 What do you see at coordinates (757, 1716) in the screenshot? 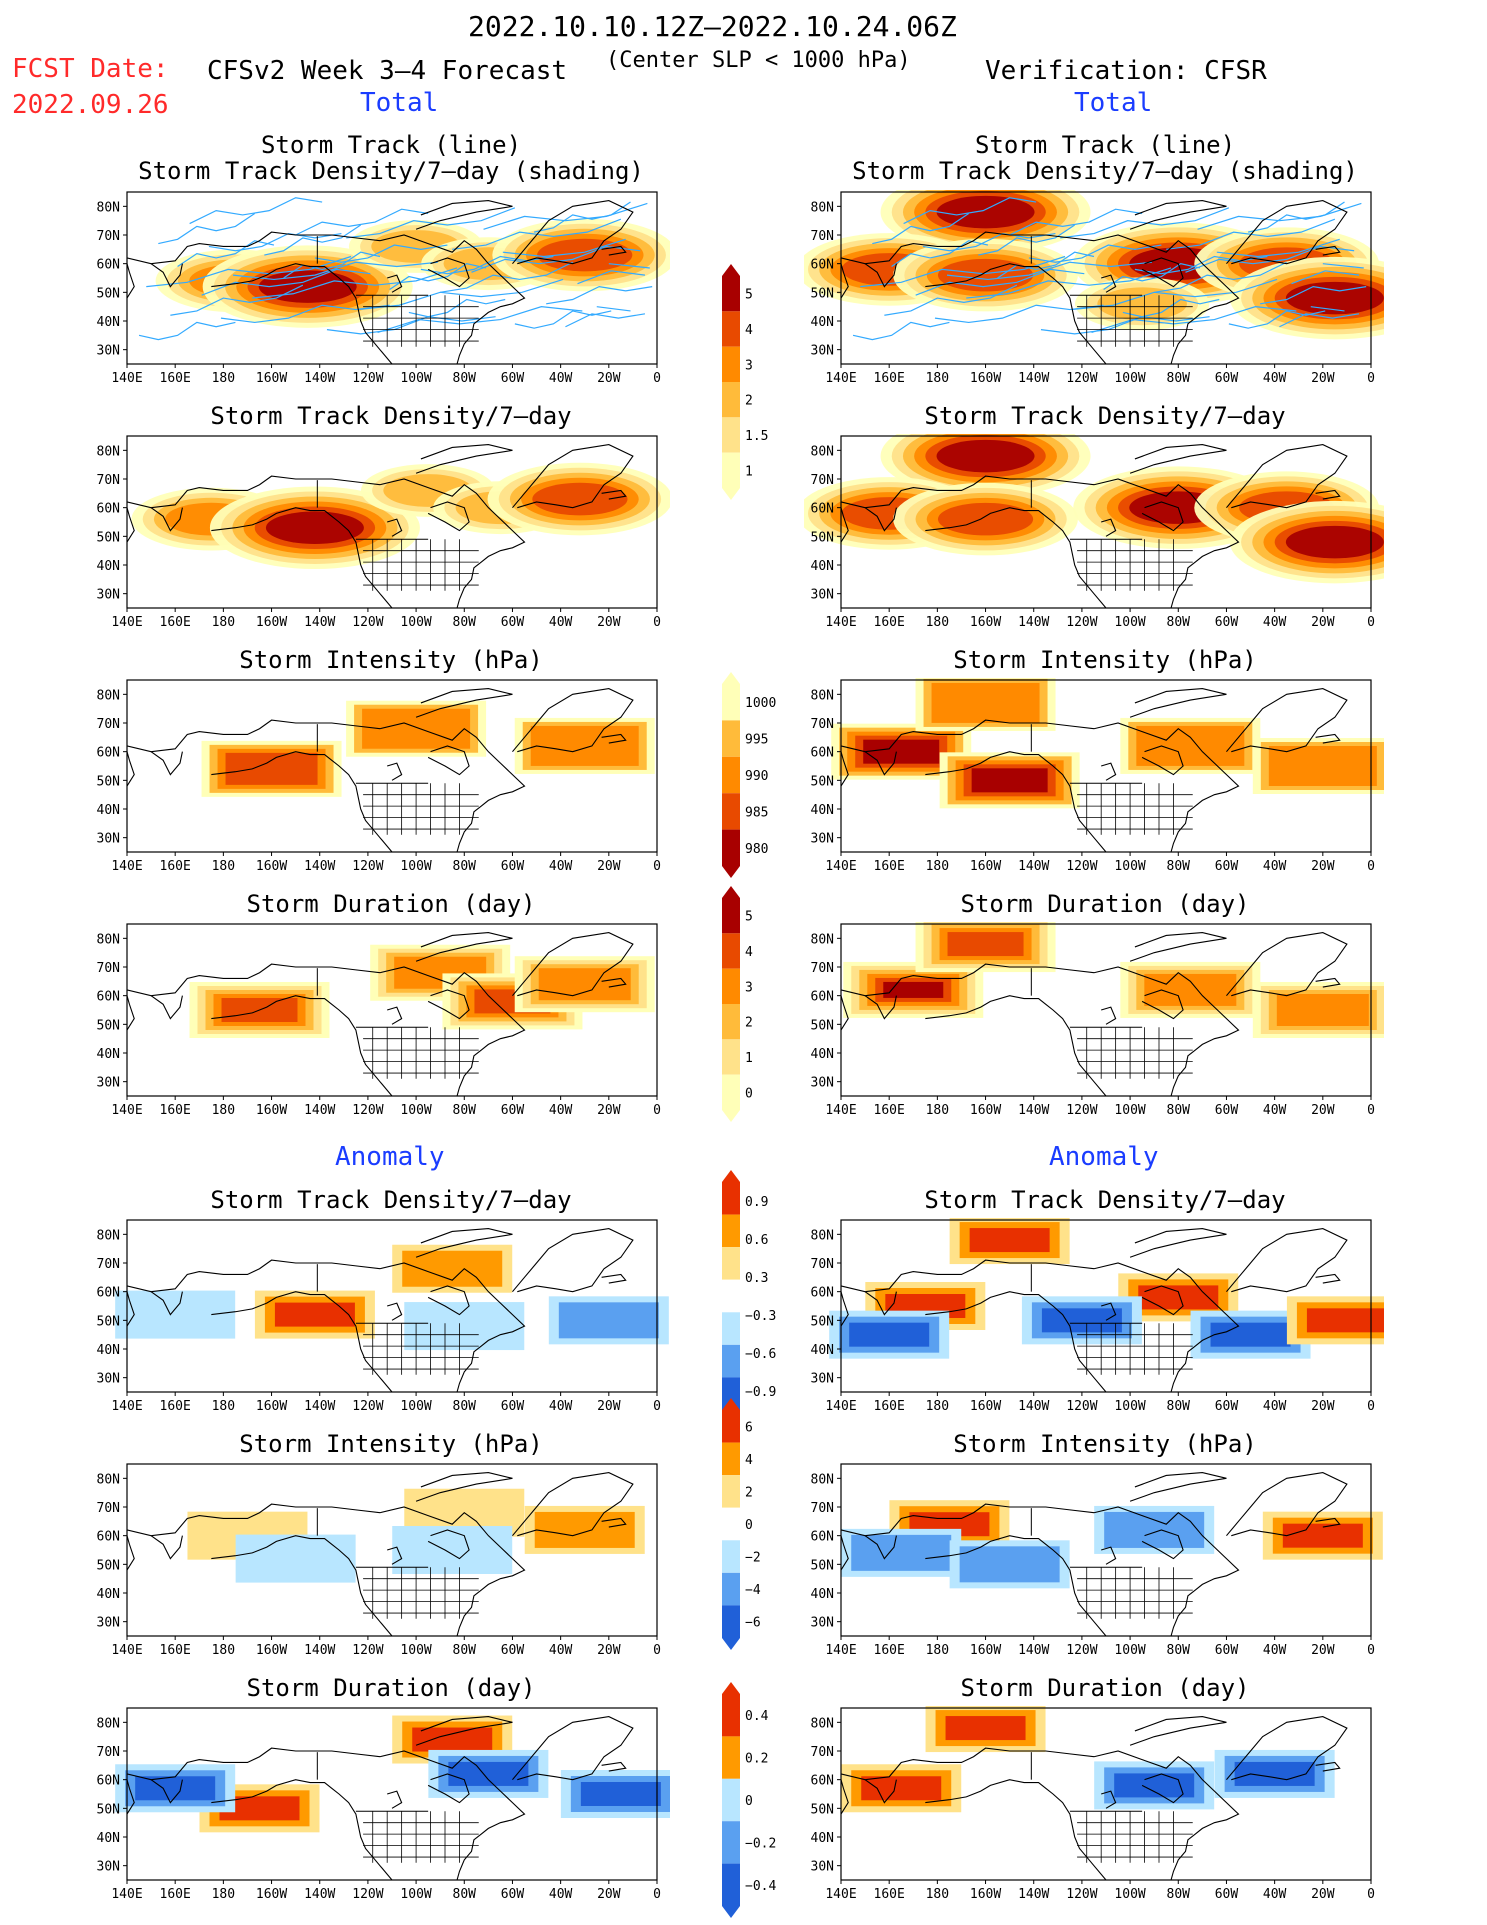
I see `colorbar-label: 0.4` at bounding box center [757, 1716].